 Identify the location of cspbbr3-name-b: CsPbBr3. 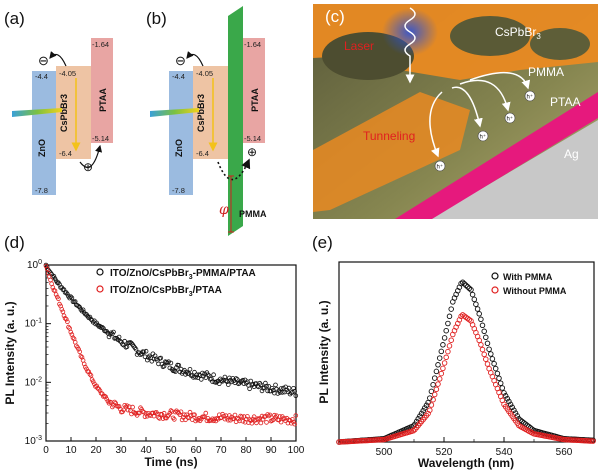
(201, 113).